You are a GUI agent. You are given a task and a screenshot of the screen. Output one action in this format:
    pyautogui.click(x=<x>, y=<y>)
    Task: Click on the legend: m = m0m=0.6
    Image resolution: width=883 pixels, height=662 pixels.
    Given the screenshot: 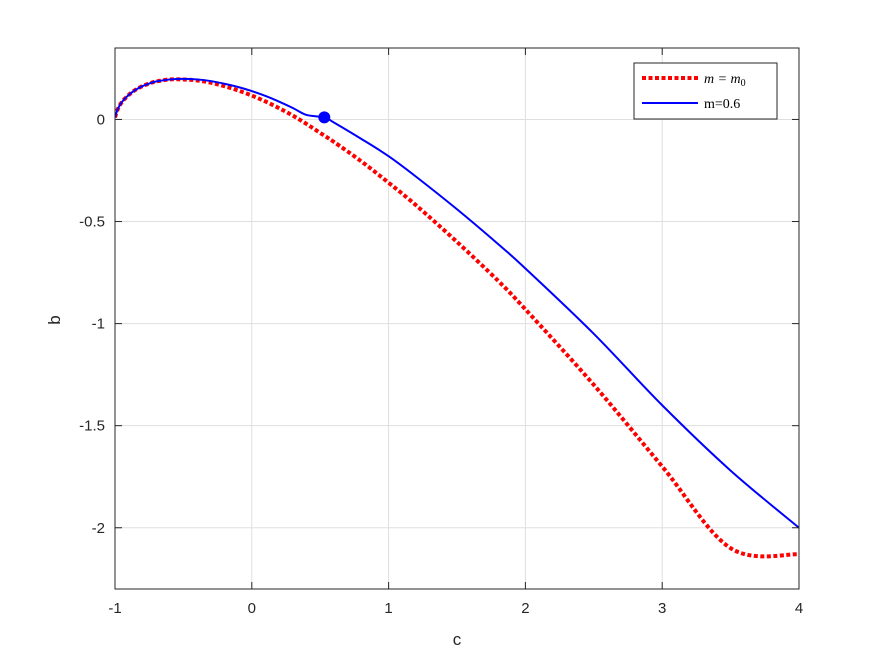 What is the action you would take?
    pyautogui.click(x=705, y=91)
    